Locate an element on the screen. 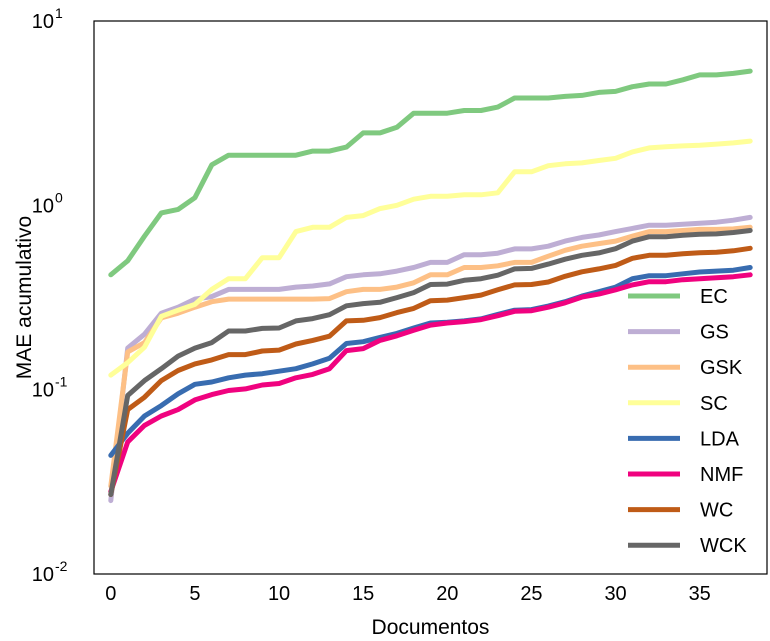  x-tick-label: 35 is located at coordinates (700, 594).